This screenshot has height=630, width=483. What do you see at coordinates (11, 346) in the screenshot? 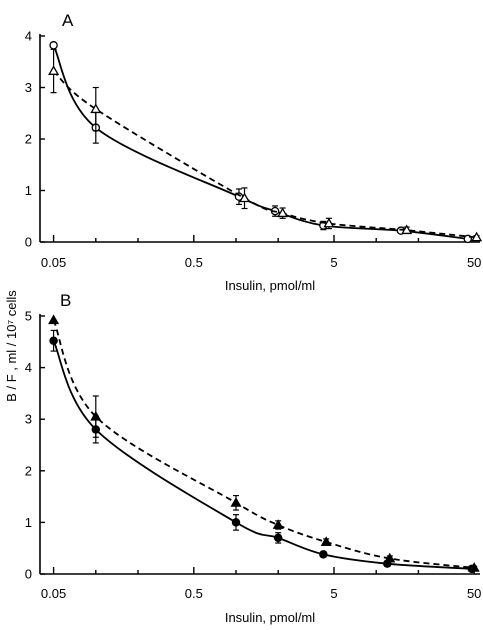
I see `y-axis-title: B / F , ml / 10⁷ cells` at bounding box center [11, 346].